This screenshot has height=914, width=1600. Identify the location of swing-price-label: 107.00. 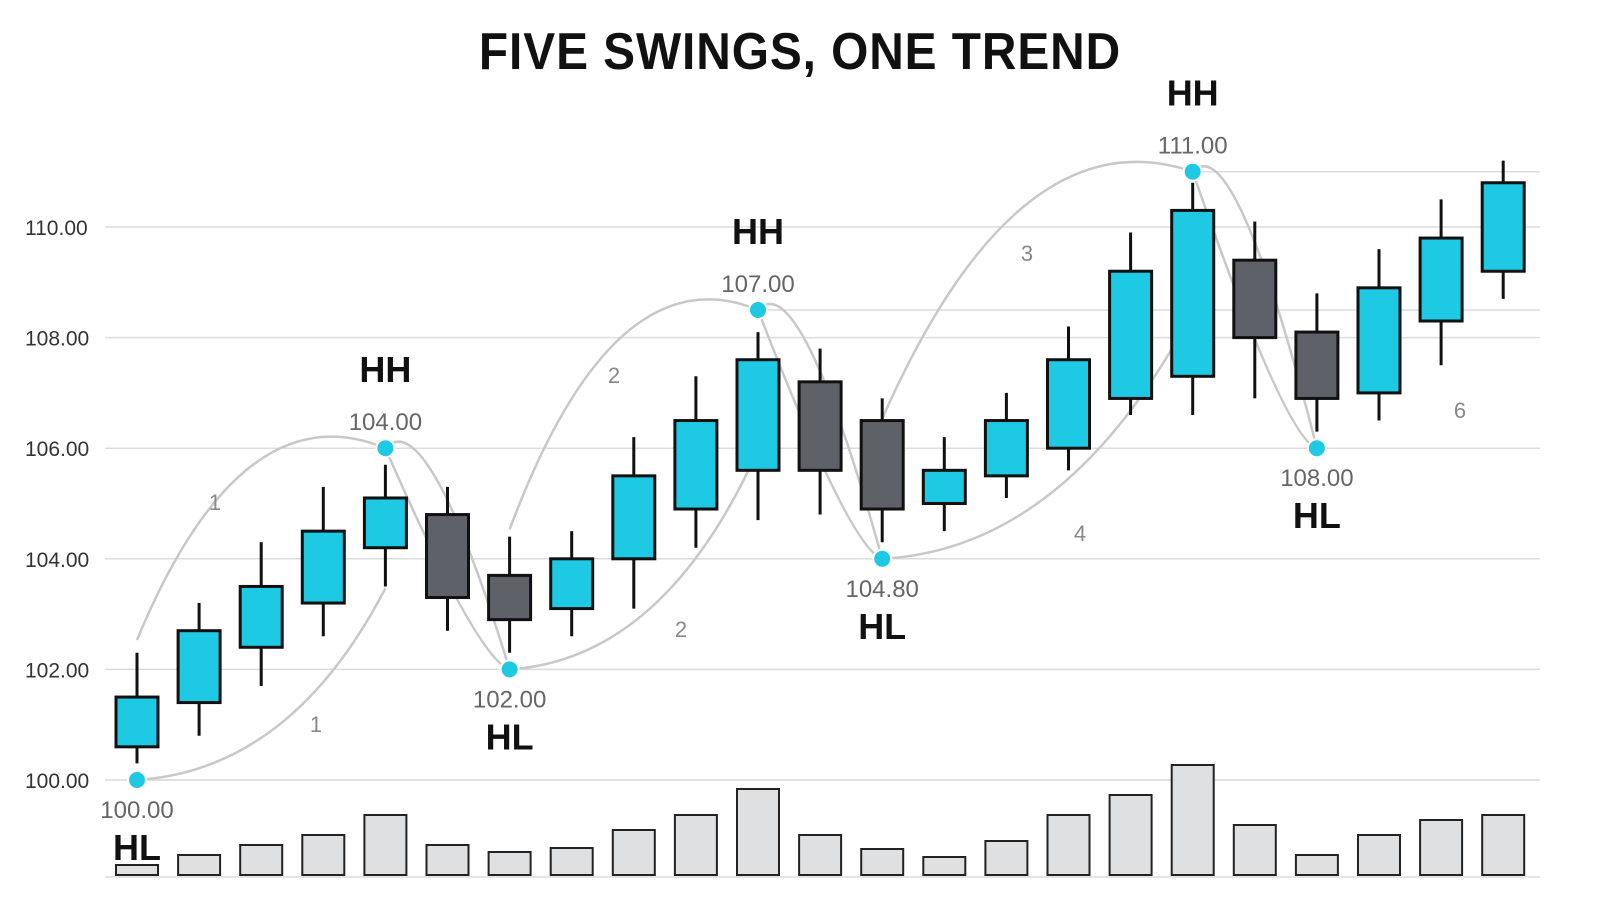
(757, 284).